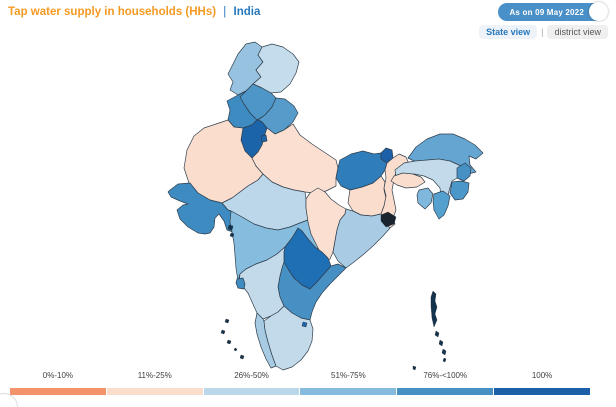  What do you see at coordinates (240, 283) in the screenshot?
I see `state-goa` at bounding box center [240, 283].